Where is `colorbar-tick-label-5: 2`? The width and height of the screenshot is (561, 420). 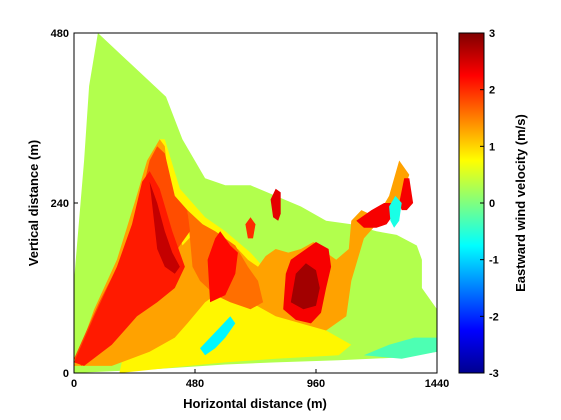
colorbar-tick-label-5: 2 is located at coordinates (492, 91).